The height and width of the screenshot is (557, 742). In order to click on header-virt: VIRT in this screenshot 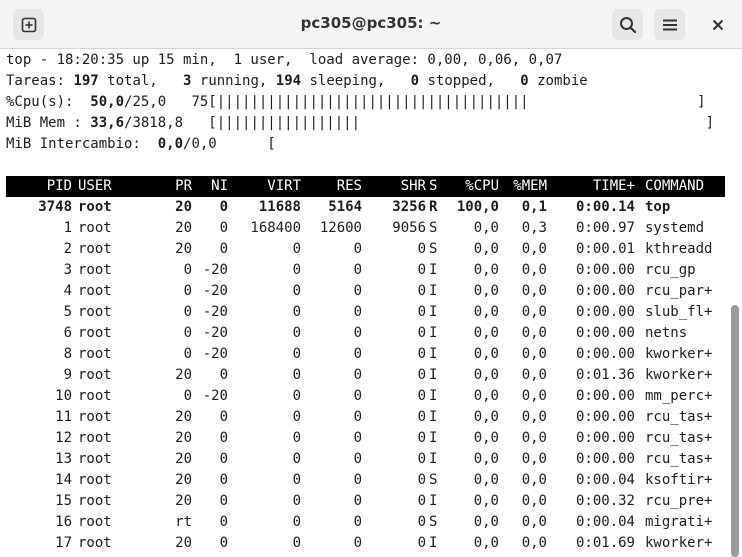, I will do `click(284, 186)`.